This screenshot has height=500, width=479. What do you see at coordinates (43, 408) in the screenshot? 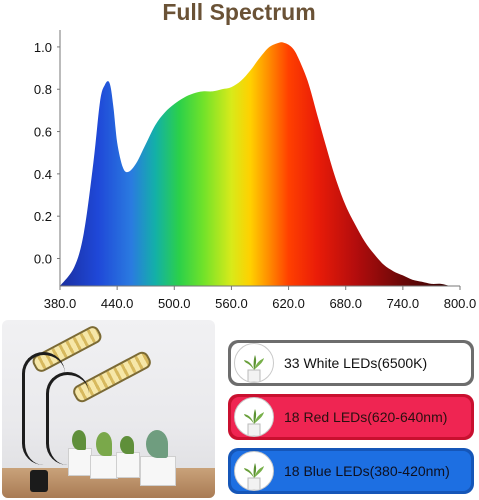
I see `gooseneck-arm-left` at bounding box center [43, 408].